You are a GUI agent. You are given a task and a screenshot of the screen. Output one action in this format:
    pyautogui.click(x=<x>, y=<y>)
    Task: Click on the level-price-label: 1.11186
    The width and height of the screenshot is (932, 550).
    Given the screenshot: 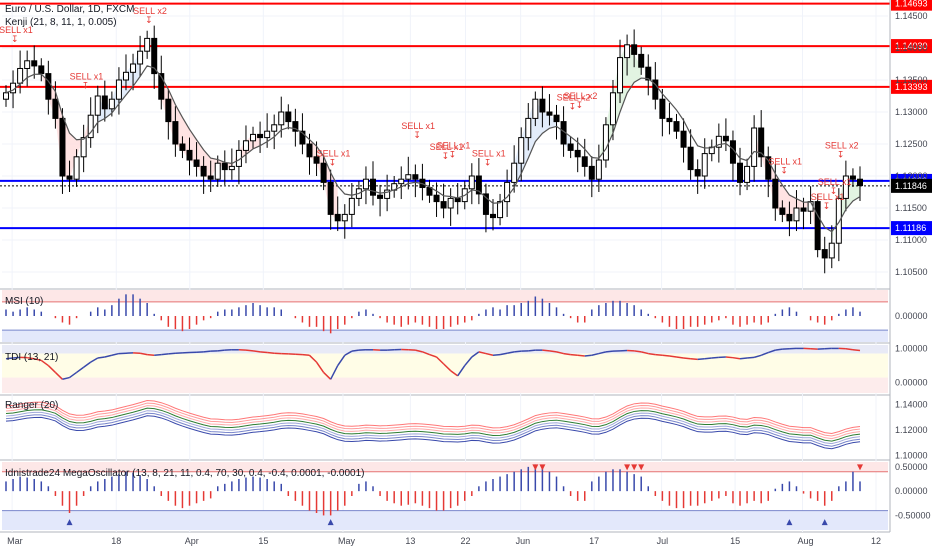 What is the action you would take?
    pyautogui.click(x=910, y=228)
    